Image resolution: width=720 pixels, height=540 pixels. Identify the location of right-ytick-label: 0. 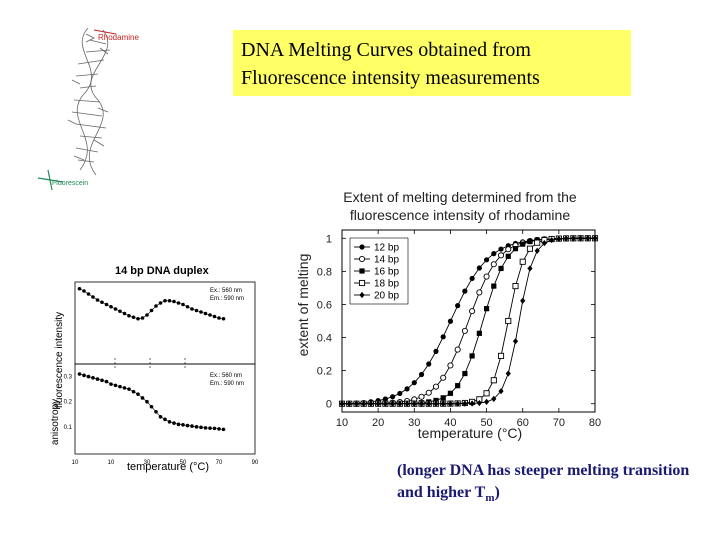
(329, 405).